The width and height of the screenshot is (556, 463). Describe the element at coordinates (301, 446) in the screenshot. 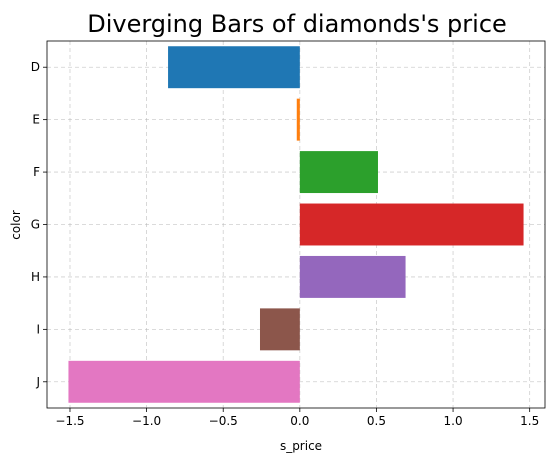

I see `x-axis-label: s_price` at that location.